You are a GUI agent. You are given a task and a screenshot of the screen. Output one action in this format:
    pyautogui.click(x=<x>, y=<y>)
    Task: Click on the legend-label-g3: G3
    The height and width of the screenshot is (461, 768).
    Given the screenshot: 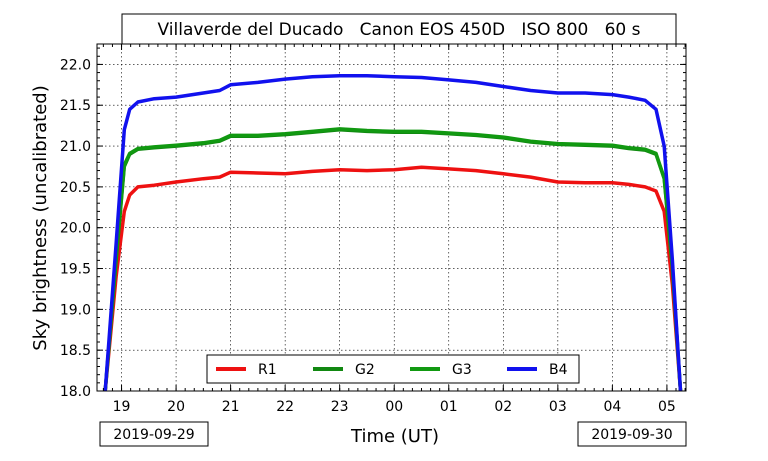 What is the action you would take?
    pyautogui.click(x=462, y=370)
    